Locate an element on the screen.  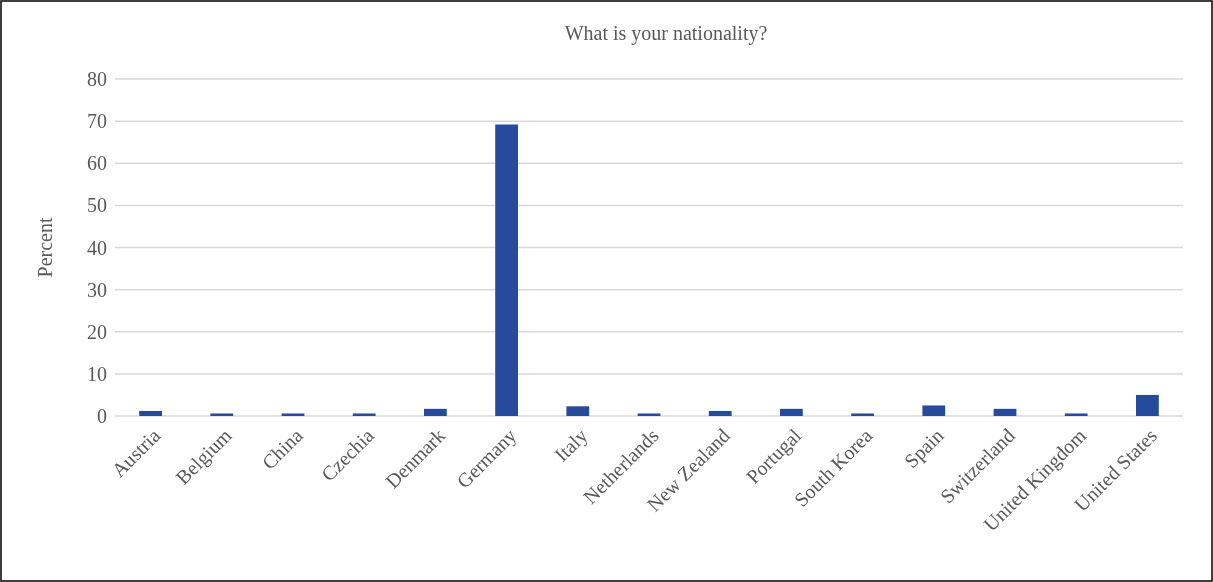
y-tick-label: 0 is located at coordinates (102, 416).